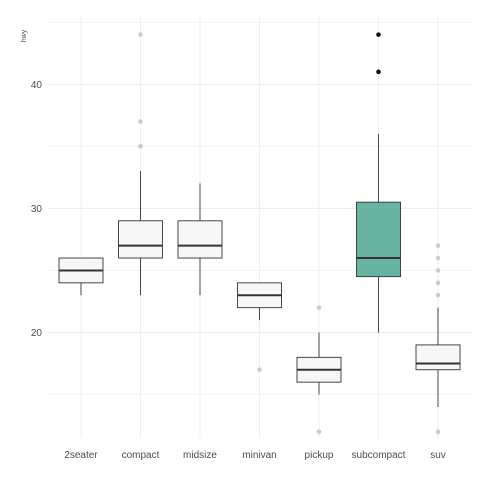 The image size is (480, 480). What do you see at coordinates (438, 339) in the screenshot?
I see `box-suv` at bounding box center [438, 339].